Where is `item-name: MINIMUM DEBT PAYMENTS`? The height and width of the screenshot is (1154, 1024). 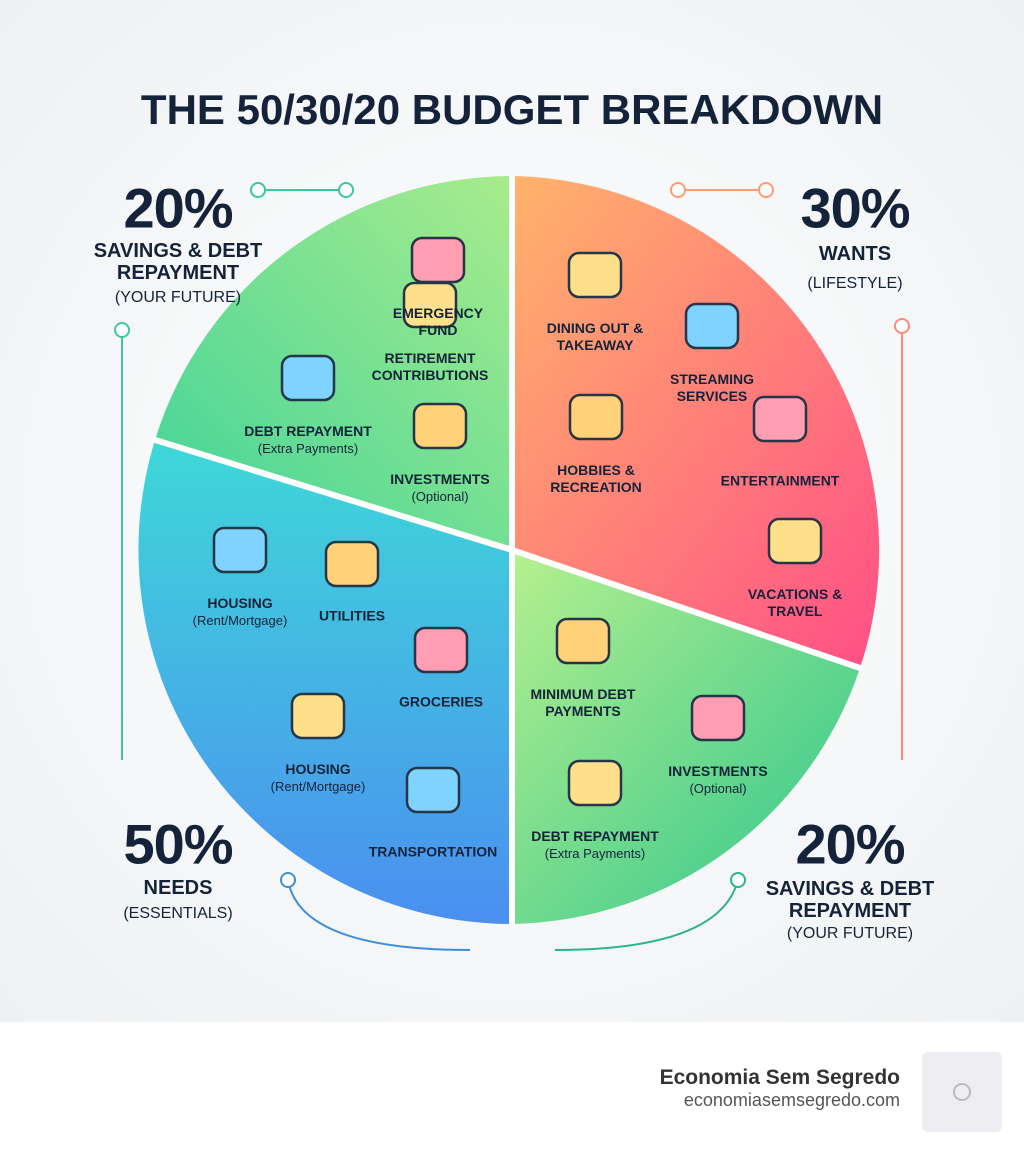
item-name: MINIMUM DEBT PAYMENTS is located at coordinates (583, 702).